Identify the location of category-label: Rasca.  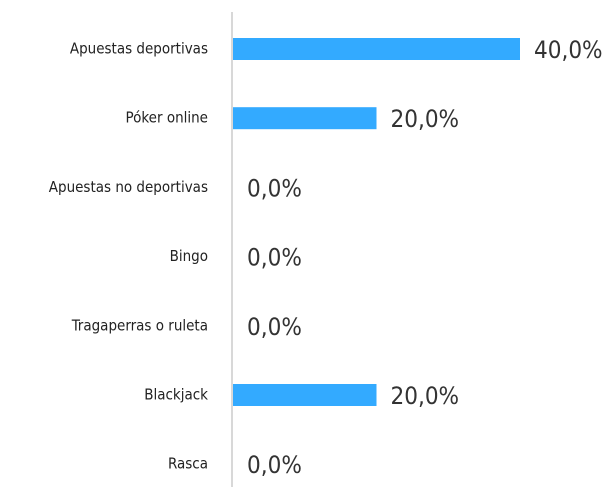
(188, 464).